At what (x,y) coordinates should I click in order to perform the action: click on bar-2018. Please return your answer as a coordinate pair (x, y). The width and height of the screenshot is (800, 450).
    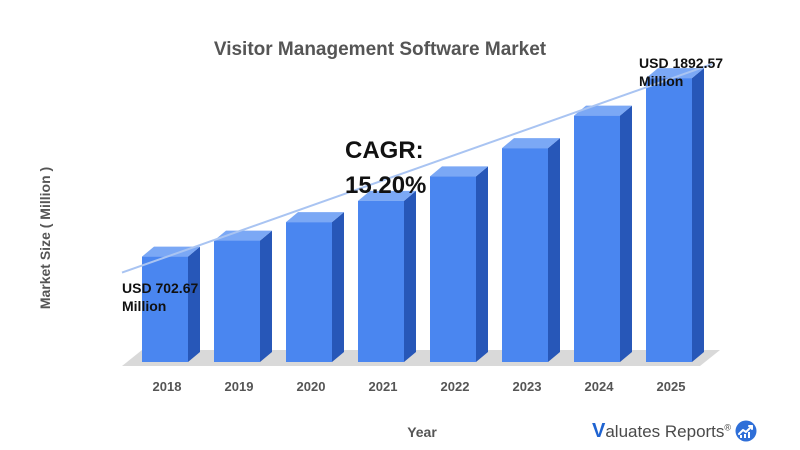
    Looking at the image, I should click on (171, 304).